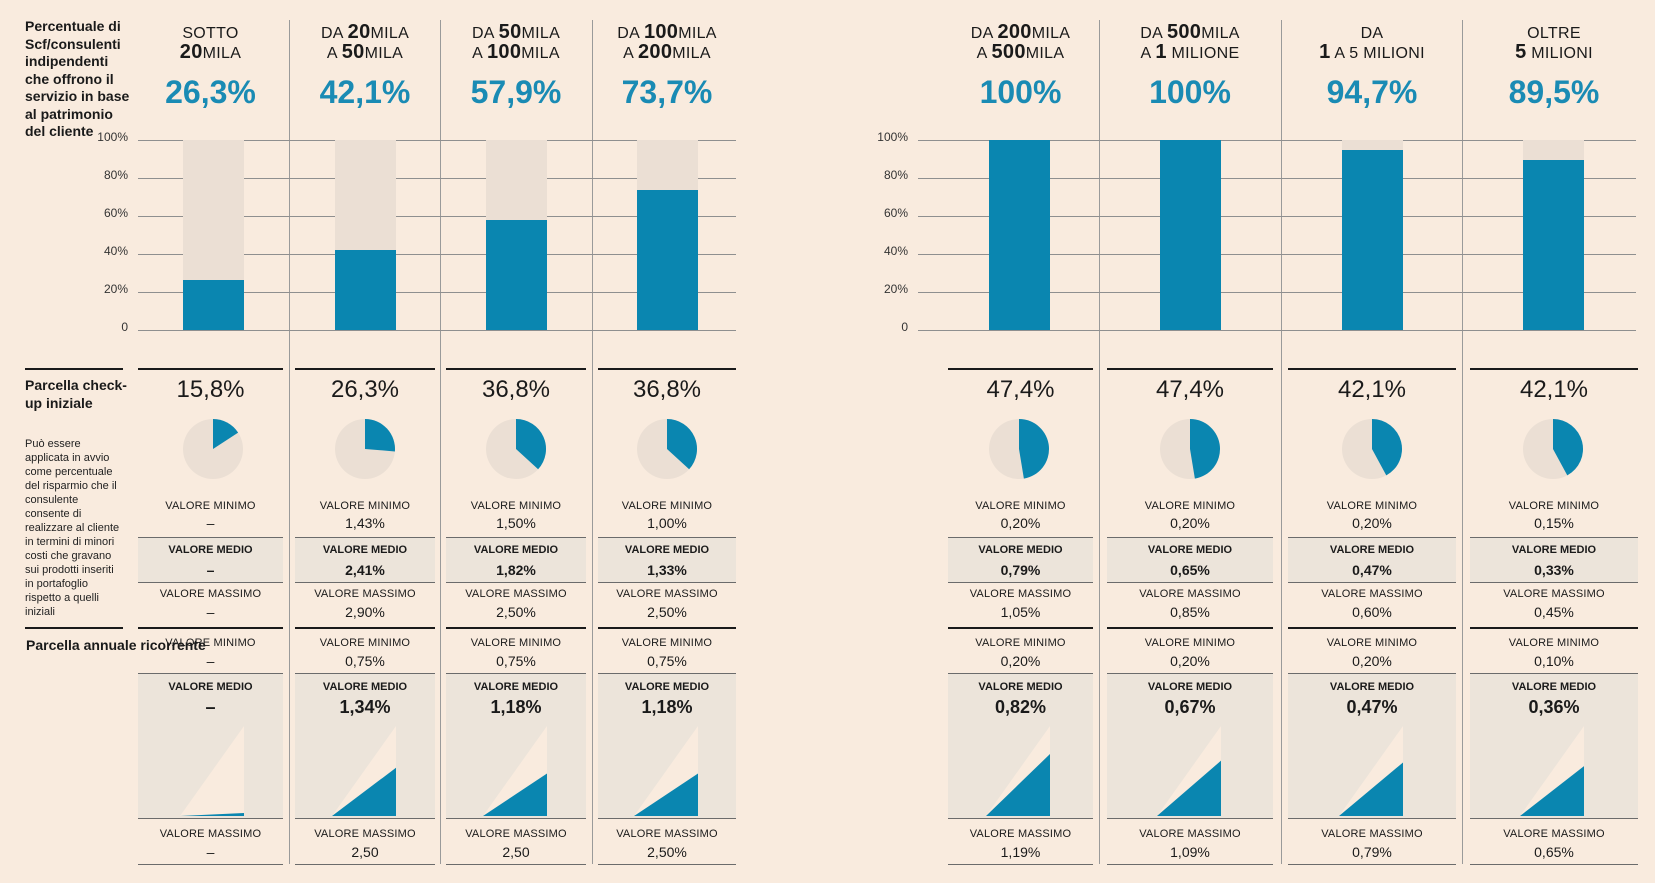 The height and width of the screenshot is (883, 1655). What do you see at coordinates (365, 523) in the screenshot?
I see `initial-min-value: 1,43%` at bounding box center [365, 523].